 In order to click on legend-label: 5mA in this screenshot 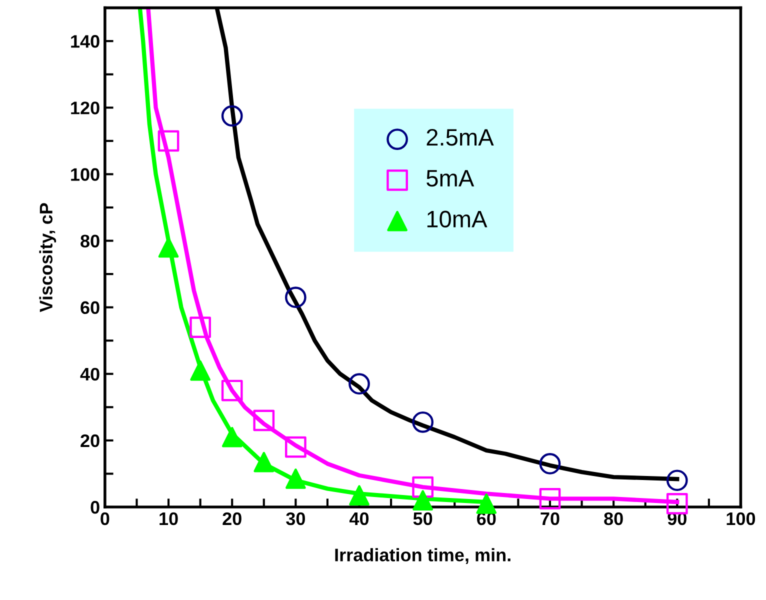, I will do `click(450, 178)`.